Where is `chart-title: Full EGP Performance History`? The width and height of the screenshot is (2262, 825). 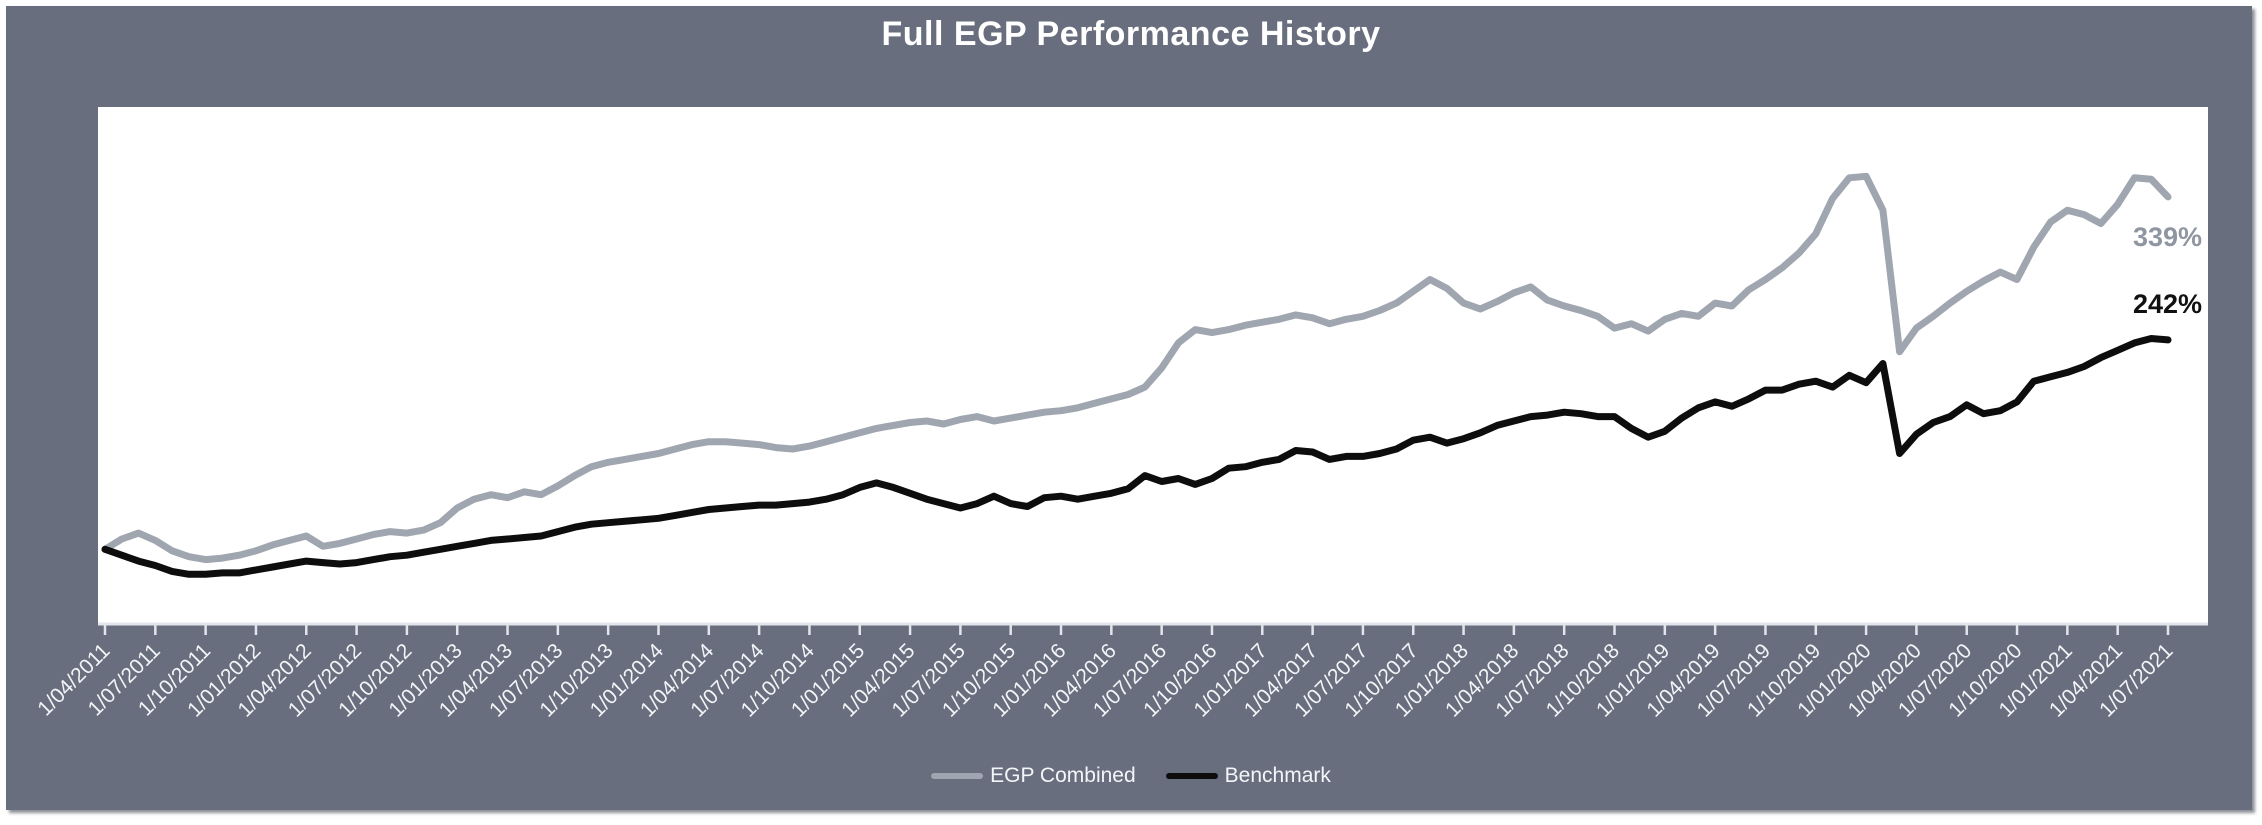
chart-title: Full EGP Performance History is located at coordinates (1131, 34).